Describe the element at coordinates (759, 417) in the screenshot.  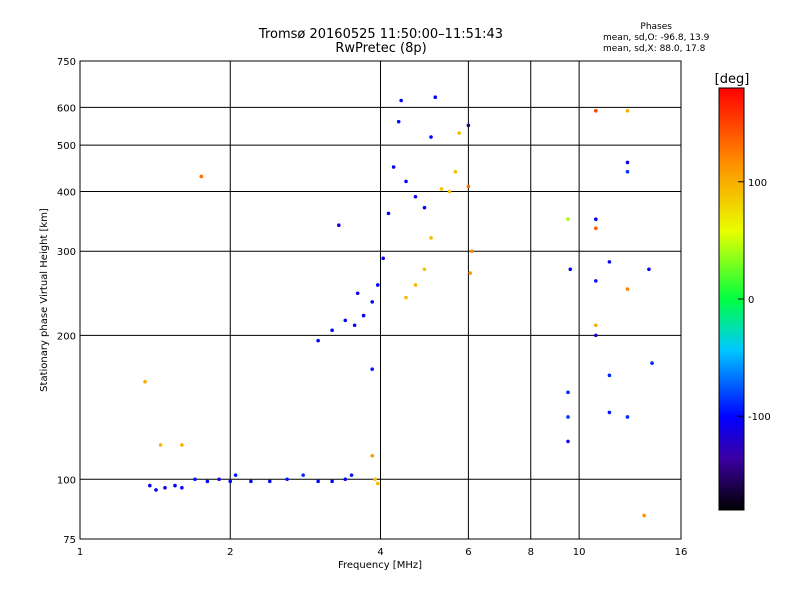
I see `colorbar-tick-label: -100` at that location.